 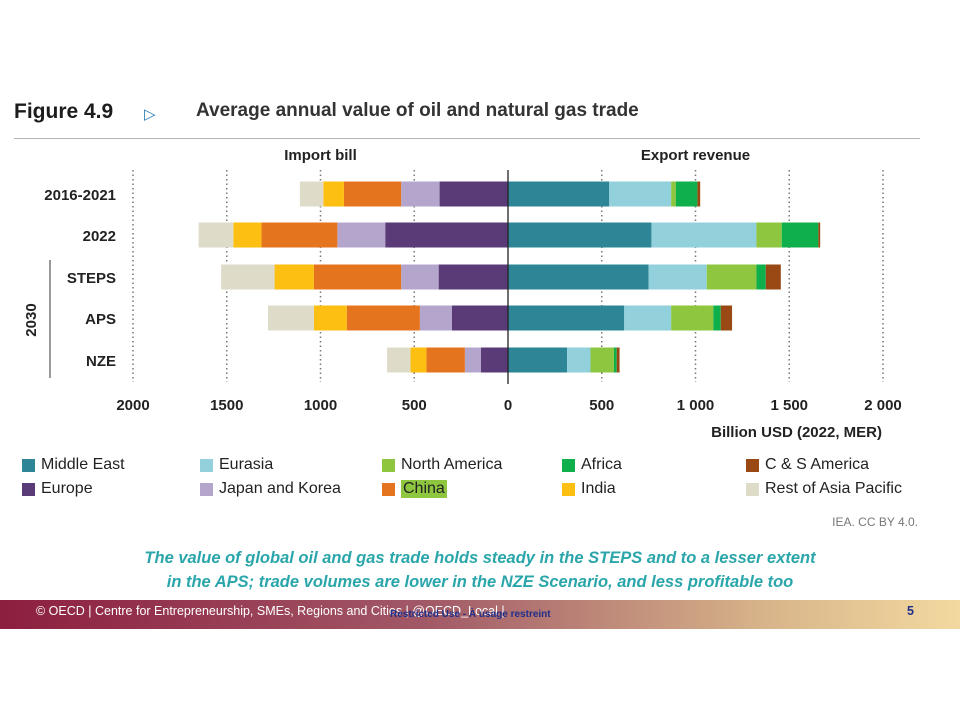 What do you see at coordinates (817, 464) in the screenshot?
I see `legend-label: C & S America` at bounding box center [817, 464].